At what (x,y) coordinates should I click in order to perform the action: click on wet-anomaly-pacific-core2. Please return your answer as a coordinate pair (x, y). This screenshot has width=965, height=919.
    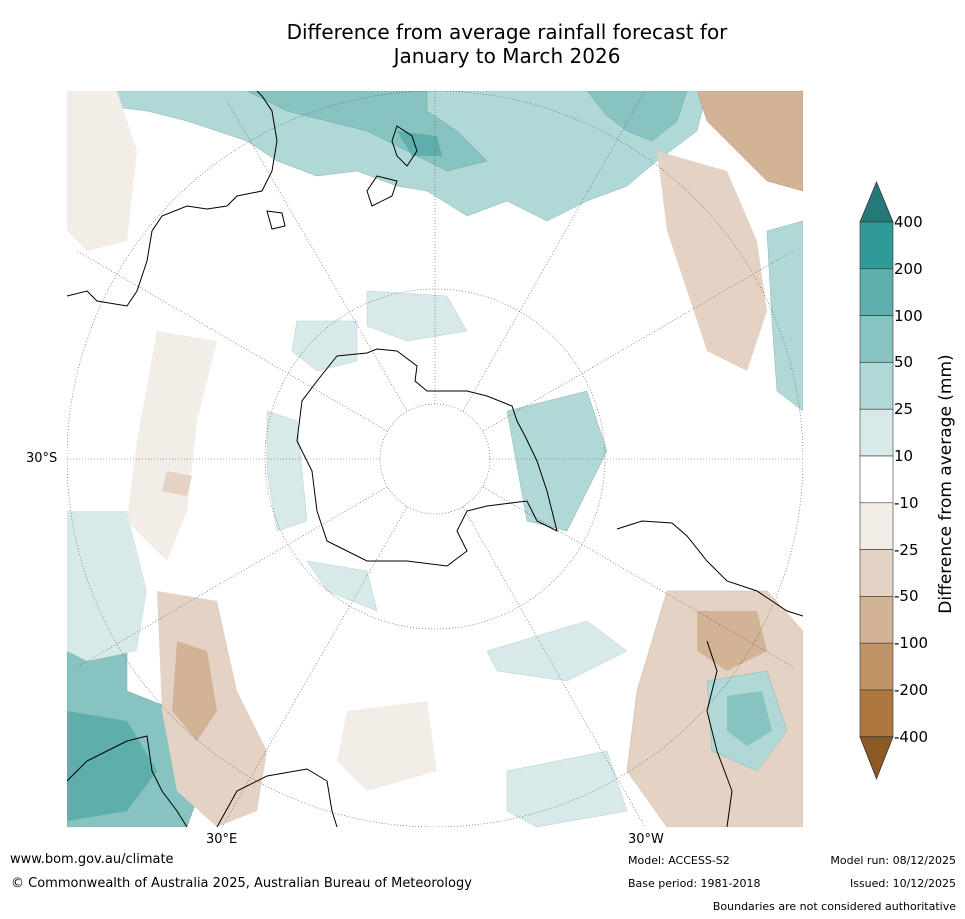
    Looking at the image, I should click on (637, 116).